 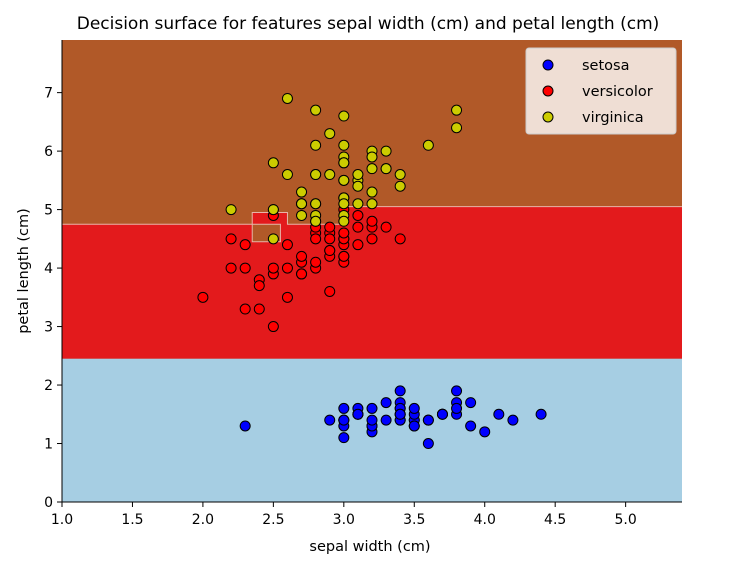 I want to click on y-tick-label: 5, so click(x=48, y=211).